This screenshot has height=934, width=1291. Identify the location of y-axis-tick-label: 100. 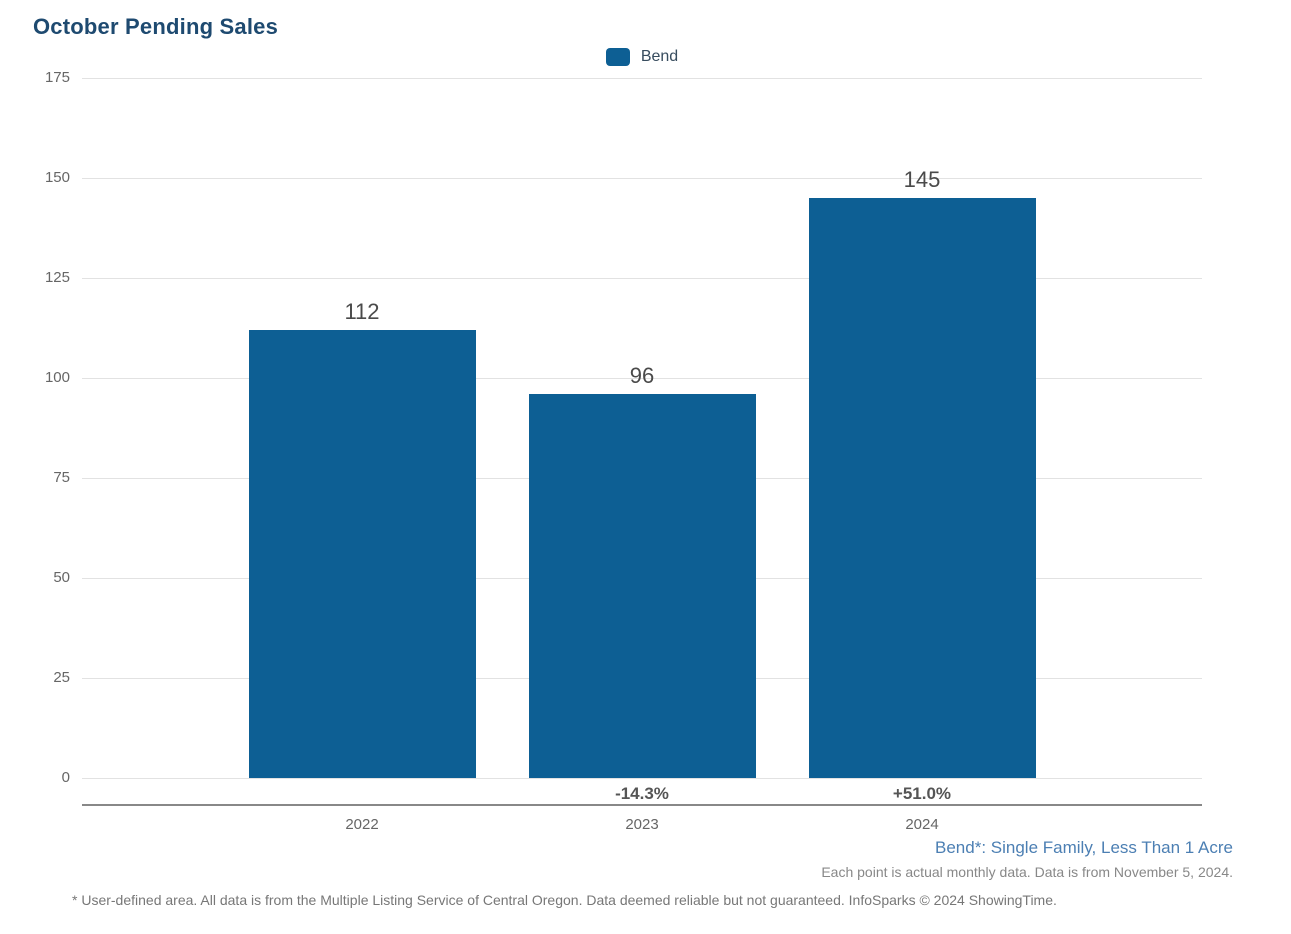
(57, 377).